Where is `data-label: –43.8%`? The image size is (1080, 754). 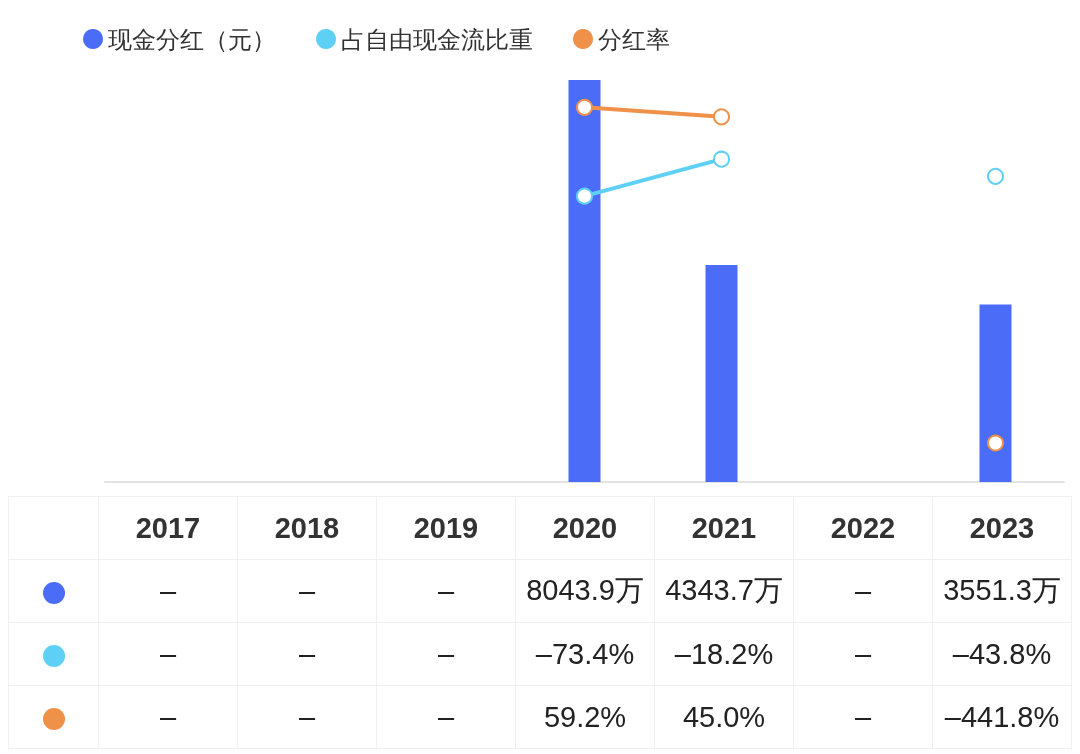 data-label: –43.8% is located at coordinates (1002, 654).